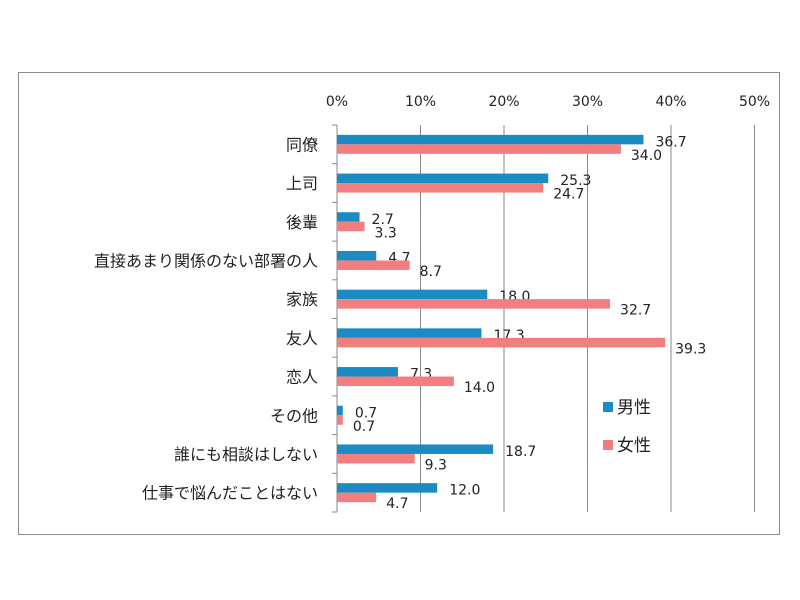 The image size is (800, 600). Describe the element at coordinates (230, 493) in the screenshot. I see `category-label: 仕事で悩んだことはない` at that location.